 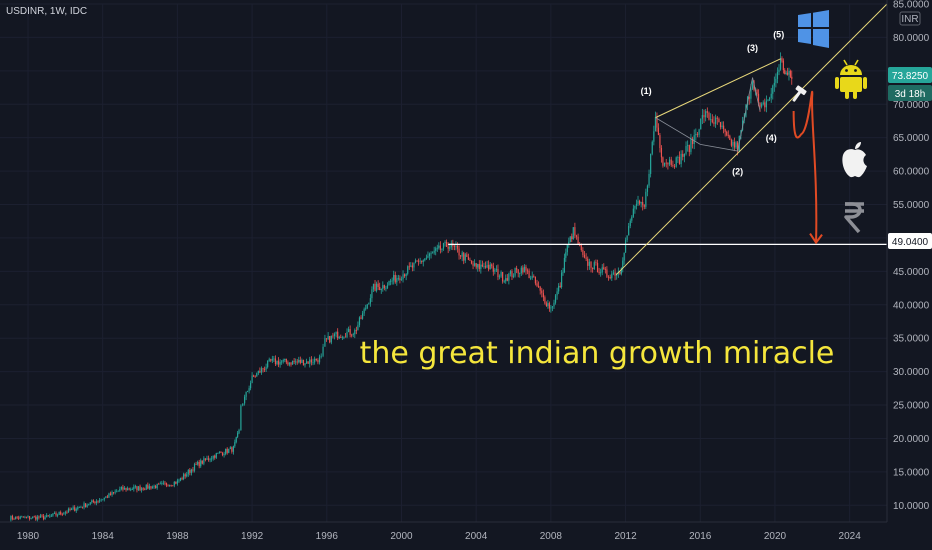 What do you see at coordinates (854, 160) in the screenshot?
I see `apple-logo-icon` at bounding box center [854, 160].